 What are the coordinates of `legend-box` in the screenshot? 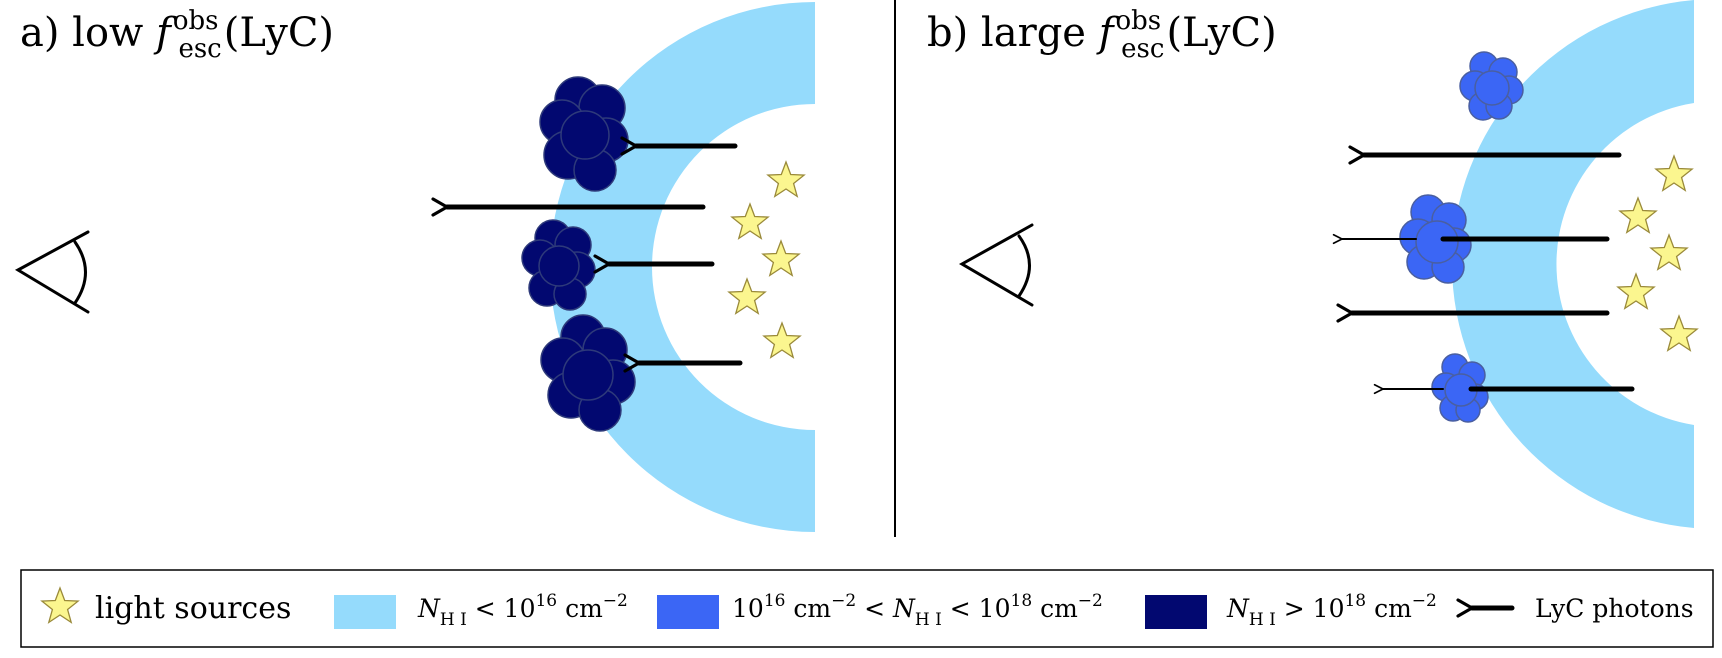 It's located at (867, 608).